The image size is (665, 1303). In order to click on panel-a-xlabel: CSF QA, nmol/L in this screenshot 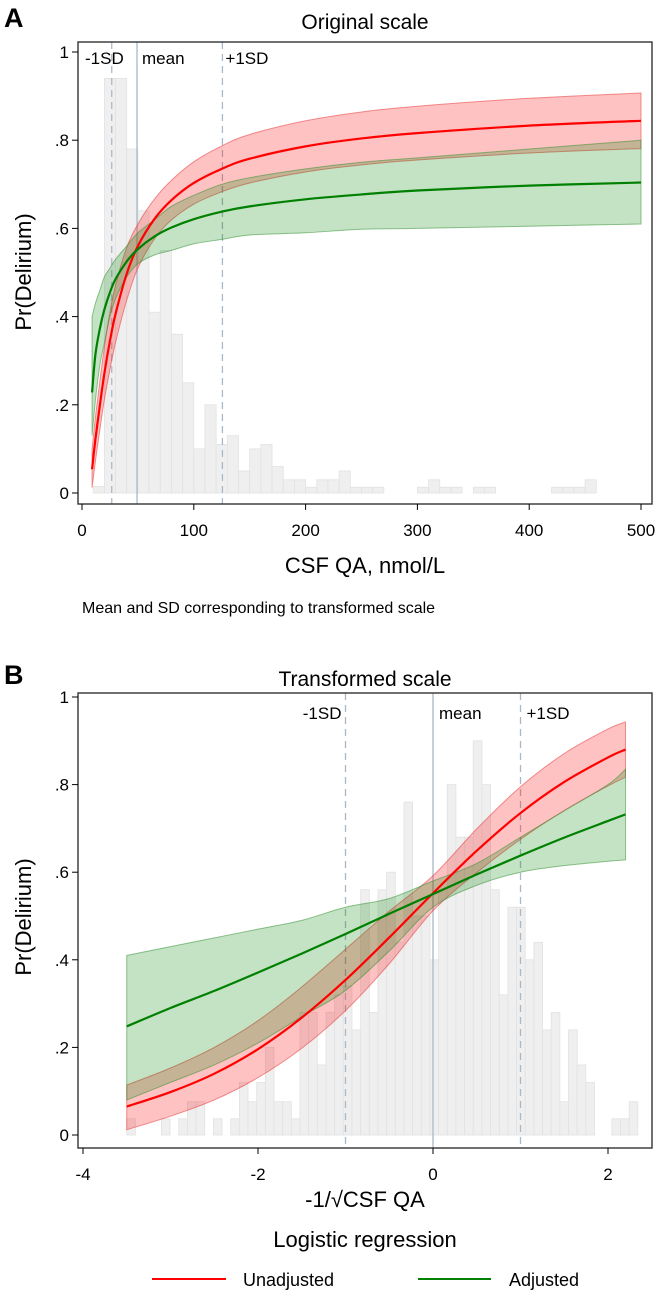, I will do `click(365, 565)`.